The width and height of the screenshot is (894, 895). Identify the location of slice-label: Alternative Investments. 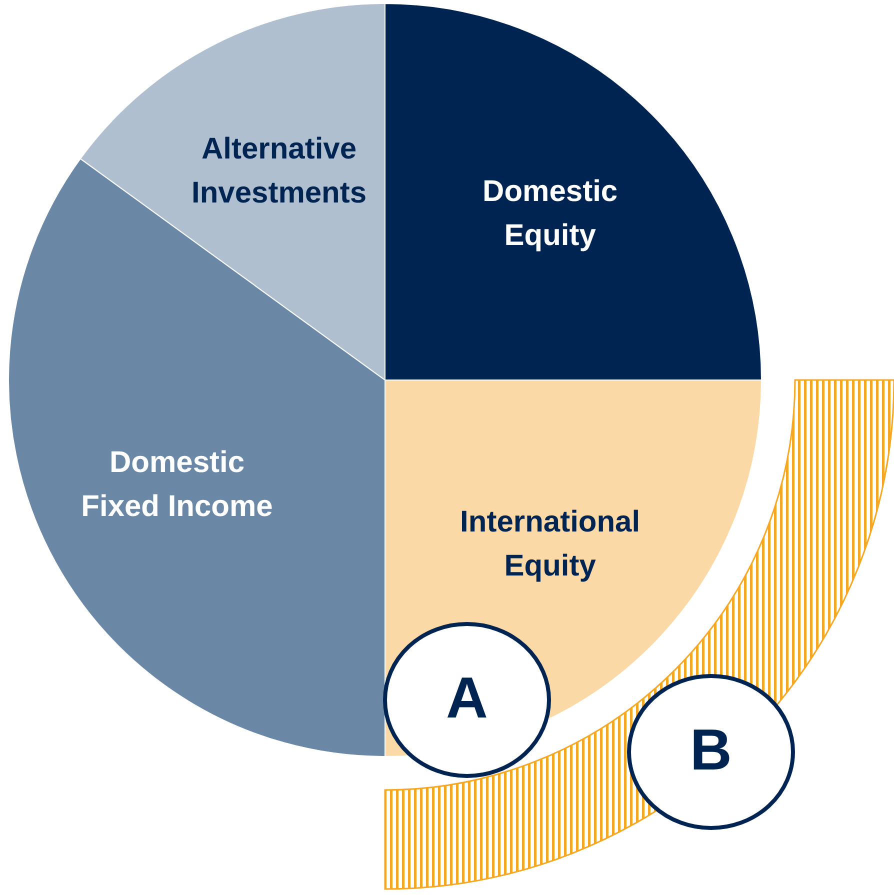
(279, 171).